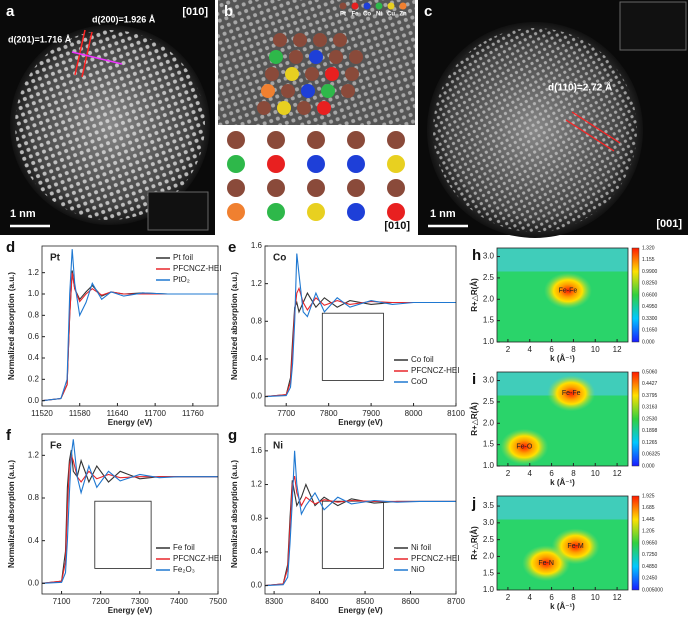  I want to click on colorbar-label: 0.3163, so click(650, 408).